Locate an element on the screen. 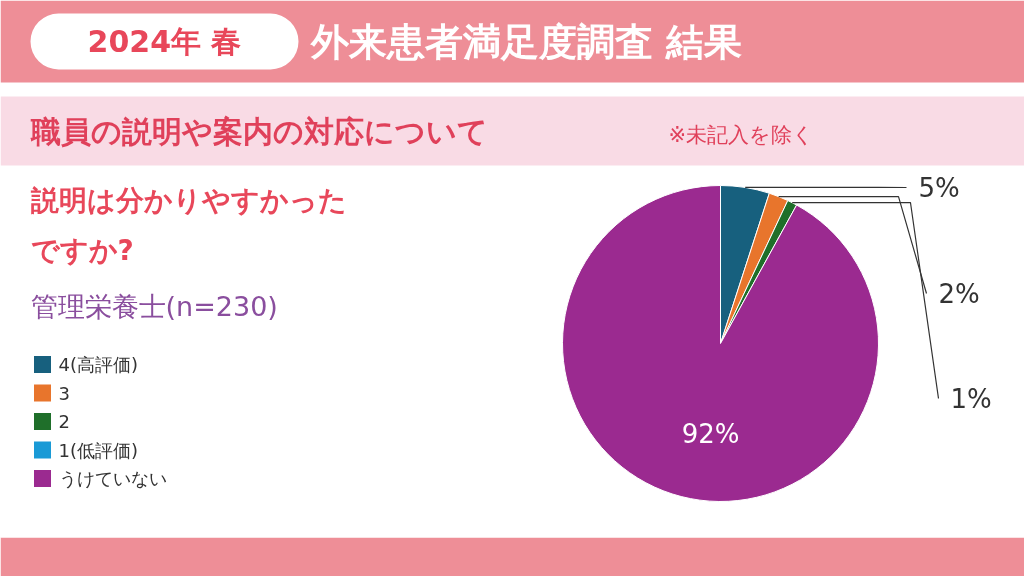 The image size is (1024, 576). text: ※未記入を除く is located at coordinates (741, 134).